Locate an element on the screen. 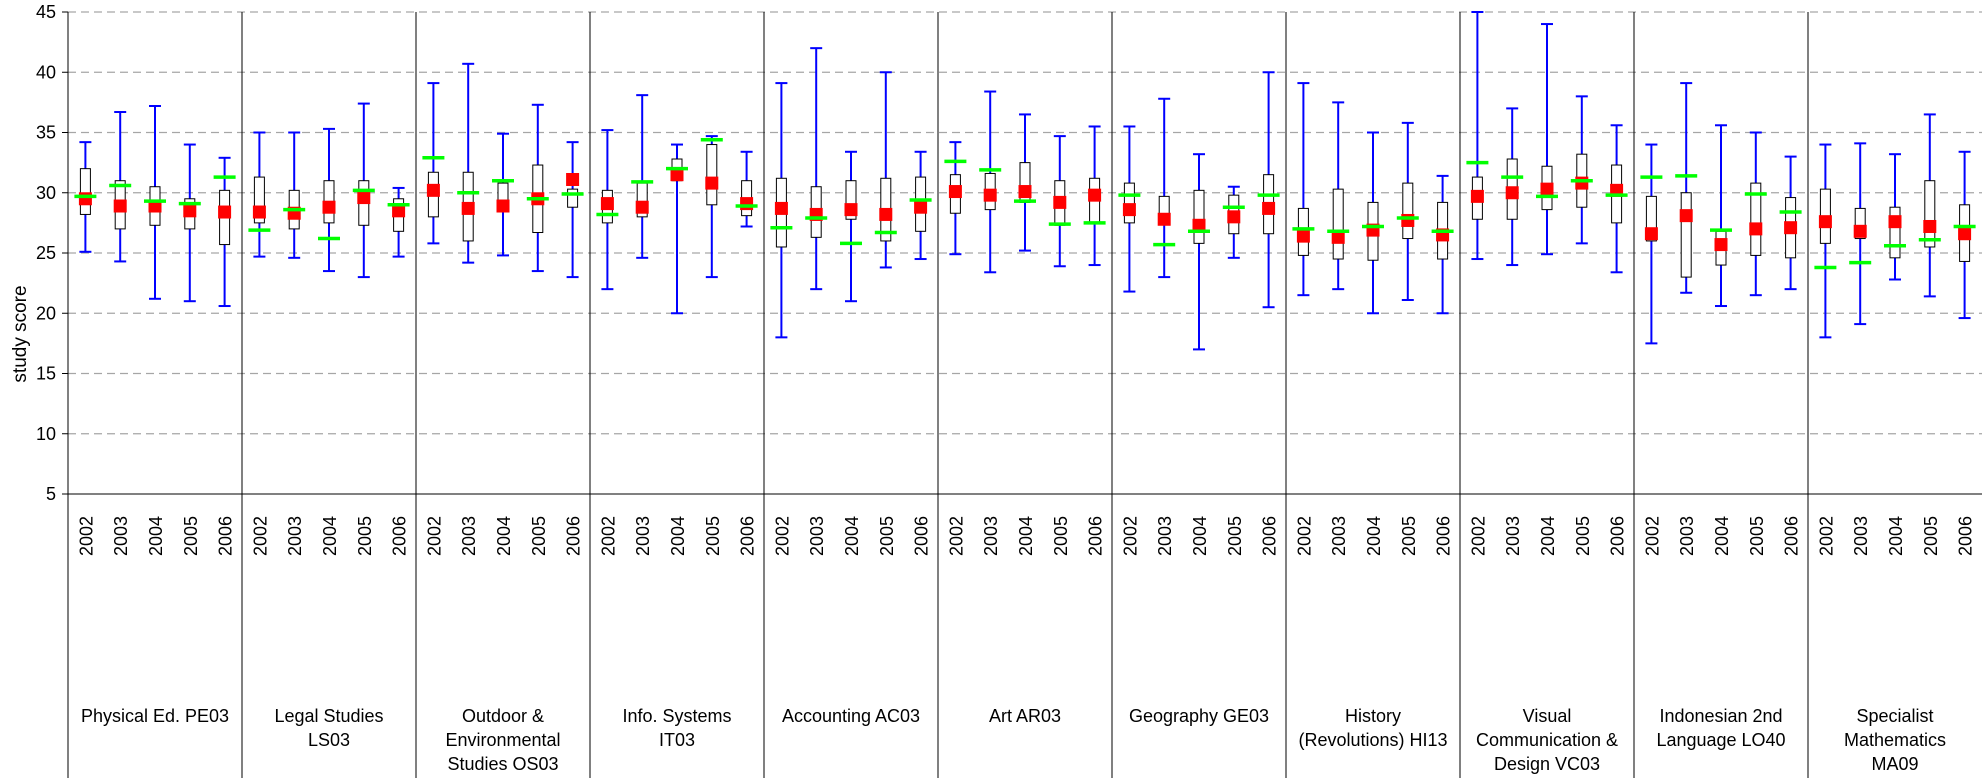 The width and height of the screenshot is (1986, 780). group-label: Geography GE03 is located at coordinates (1199, 716).